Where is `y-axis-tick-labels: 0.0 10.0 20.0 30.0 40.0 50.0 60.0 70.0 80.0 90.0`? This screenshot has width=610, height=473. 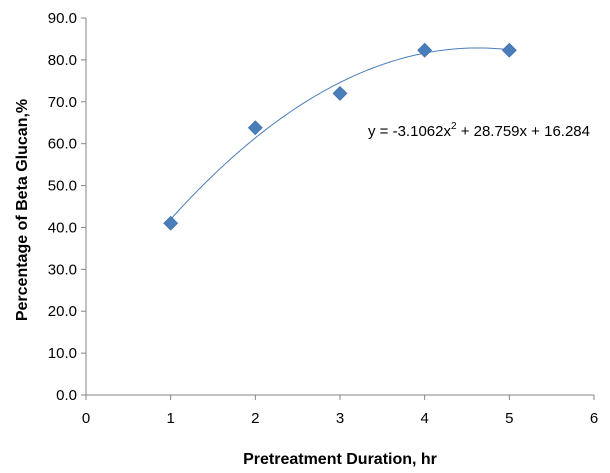
y-axis-tick-labels: 0.0 10.0 20.0 30.0 40.0 50.0 60.0 70.0 80.0 90.0 is located at coordinates (62, 207).